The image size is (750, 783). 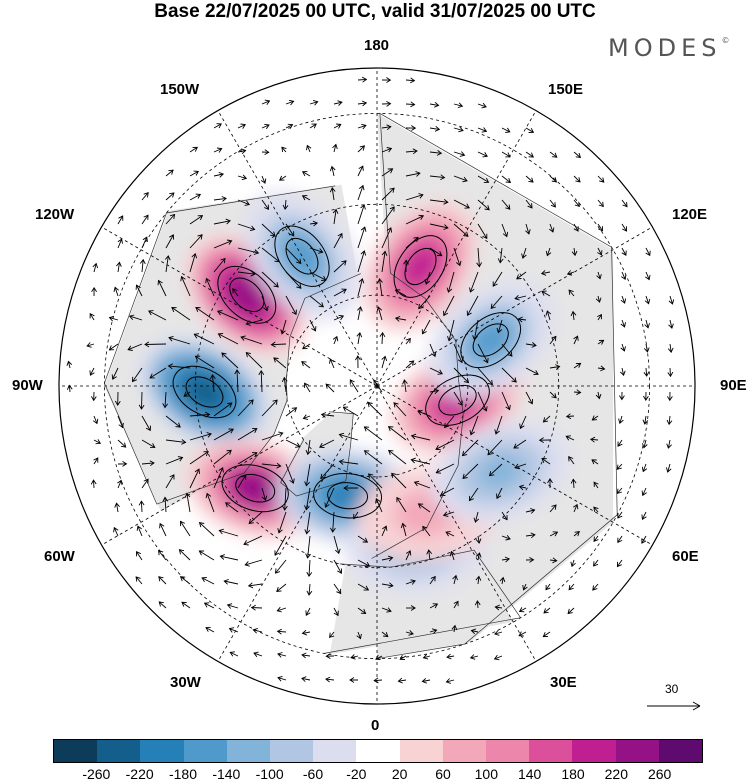 What do you see at coordinates (313, 774) in the screenshot?
I see `colorbar-tick-label: -60` at bounding box center [313, 774].